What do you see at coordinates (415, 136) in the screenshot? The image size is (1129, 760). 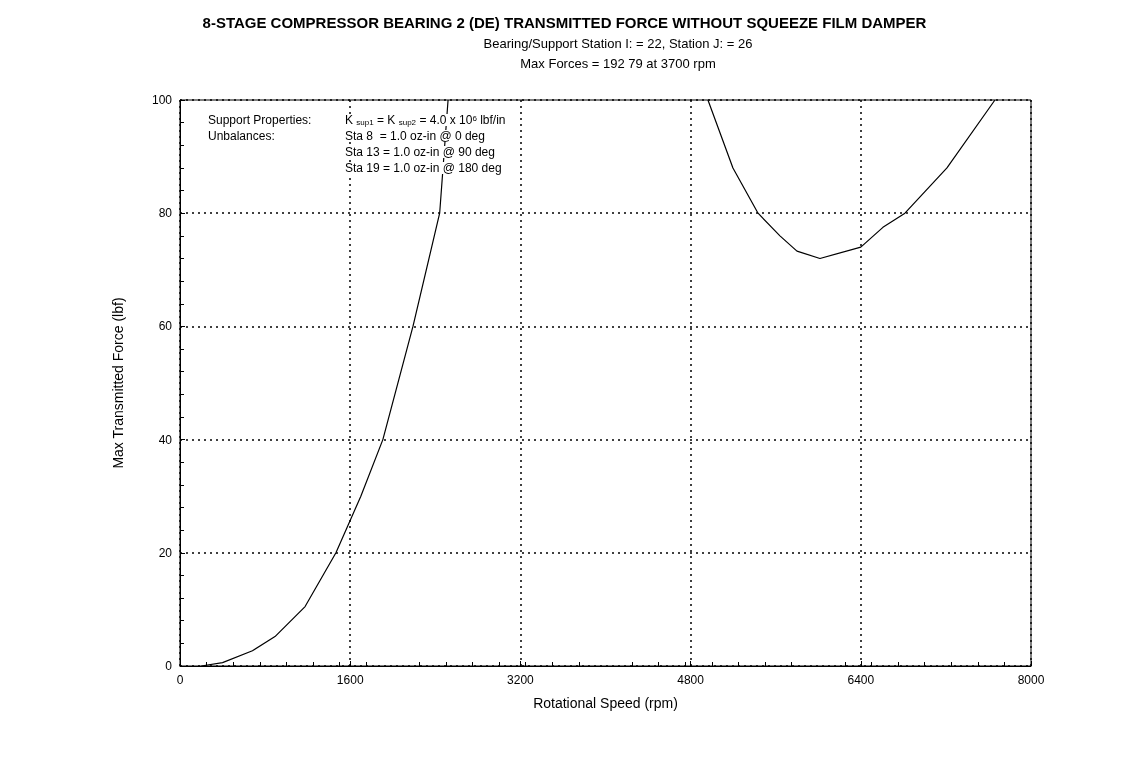 I see `annotation: Sta 8 = 1.0 oz-in @ 0 deg` at bounding box center [415, 136].